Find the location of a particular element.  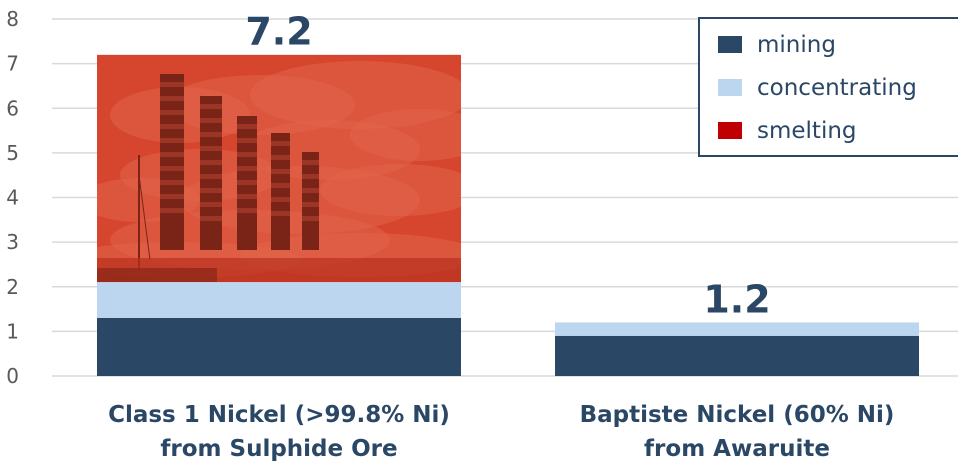

category-label: Class 1 Nickel (>99.8% Ni) is located at coordinates (279, 415).